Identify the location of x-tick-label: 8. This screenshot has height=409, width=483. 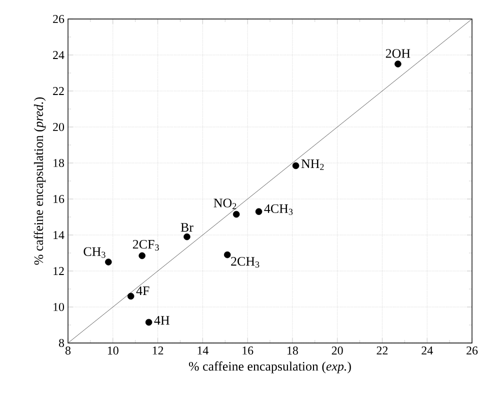
(68, 350).